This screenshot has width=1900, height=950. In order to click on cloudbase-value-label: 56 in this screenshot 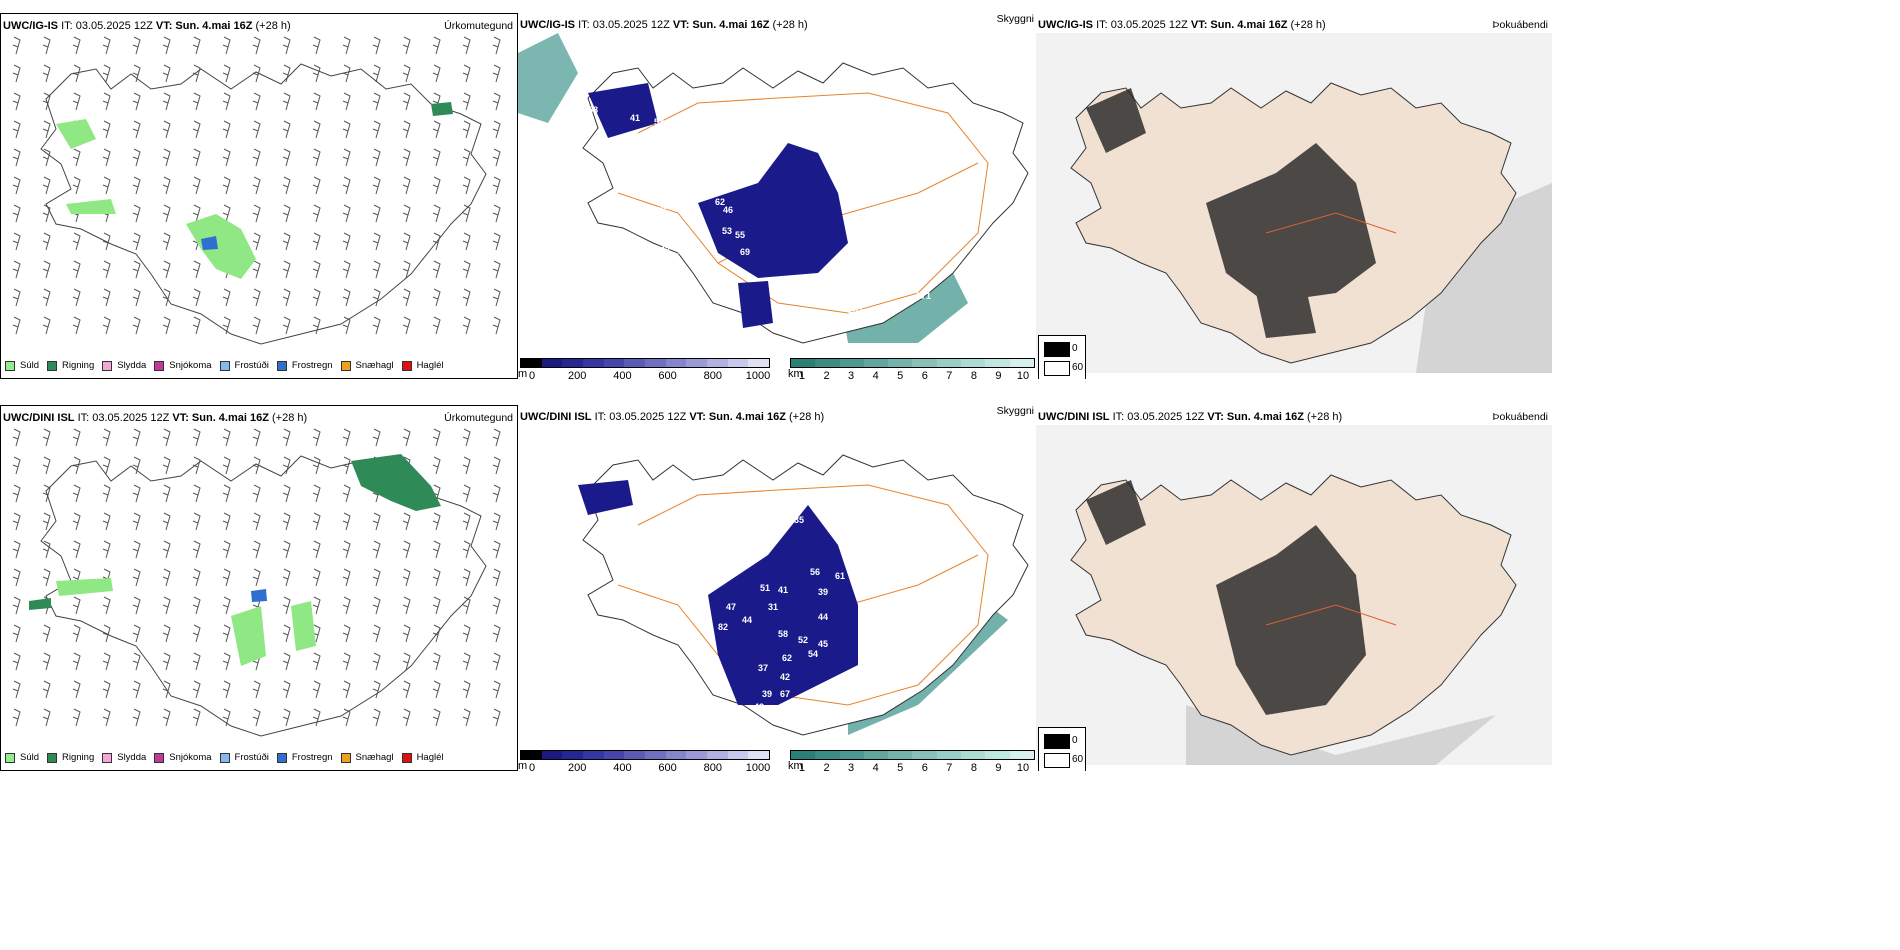, I will do `click(689, 207)`.